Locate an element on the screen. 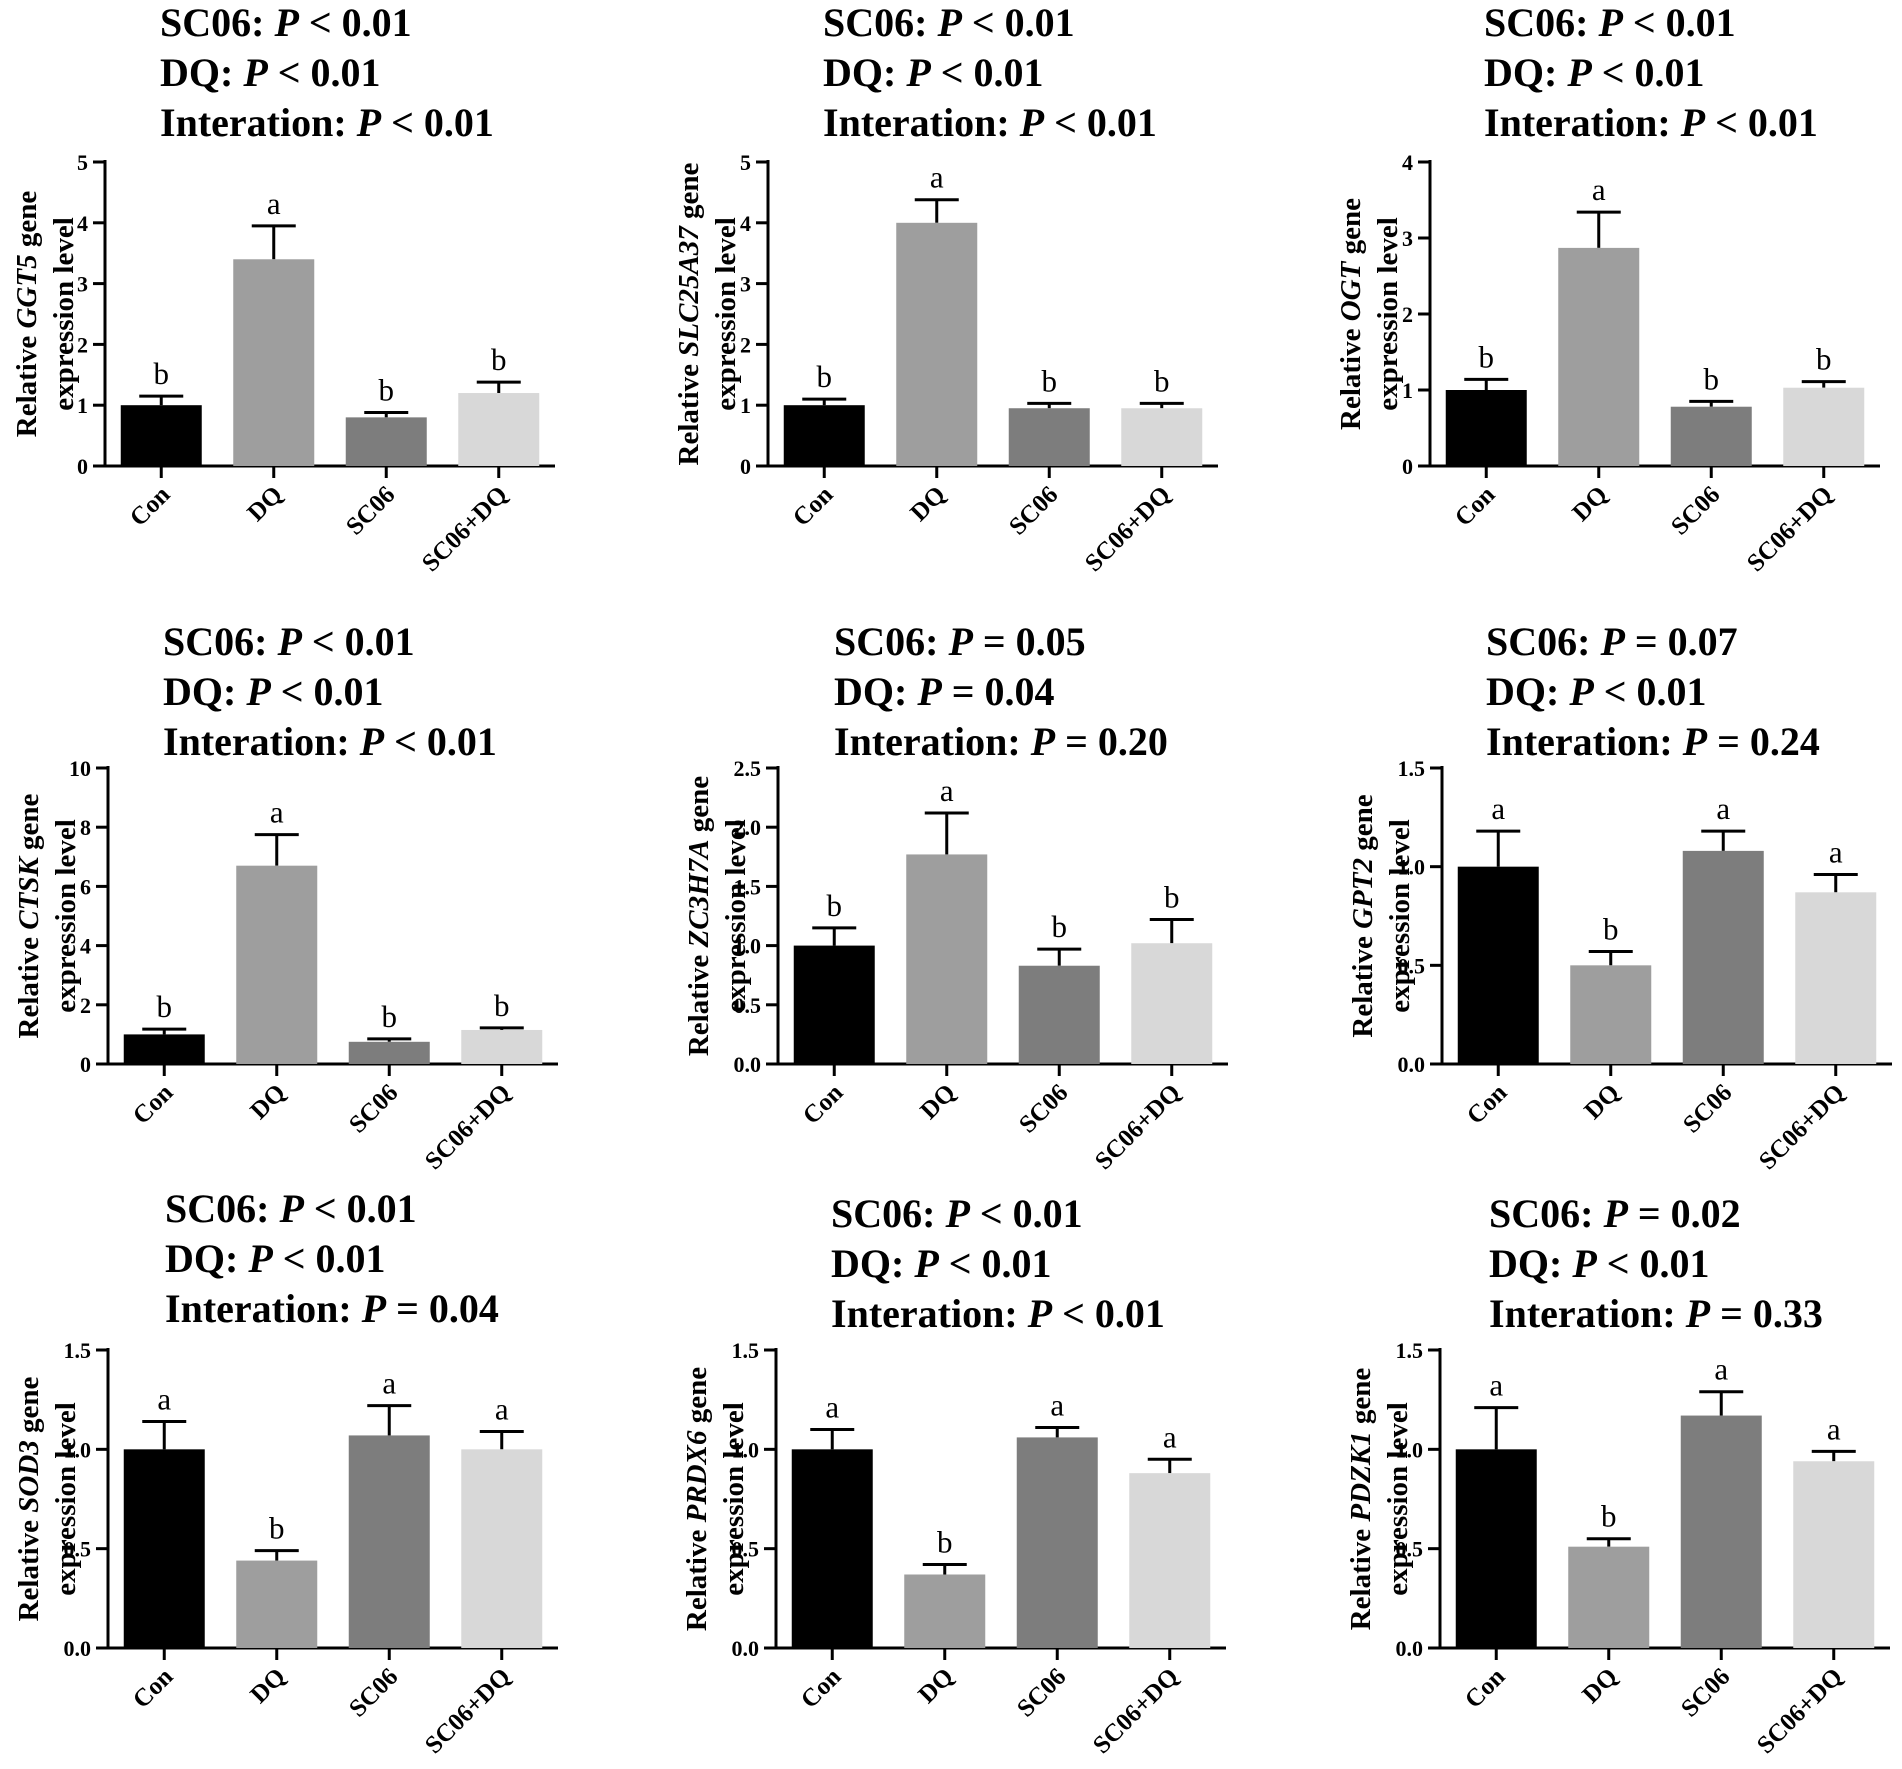 This screenshot has width=1902, height=1769. panel-title-line: SC06: P = 0.07 is located at coordinates (1612, 641).